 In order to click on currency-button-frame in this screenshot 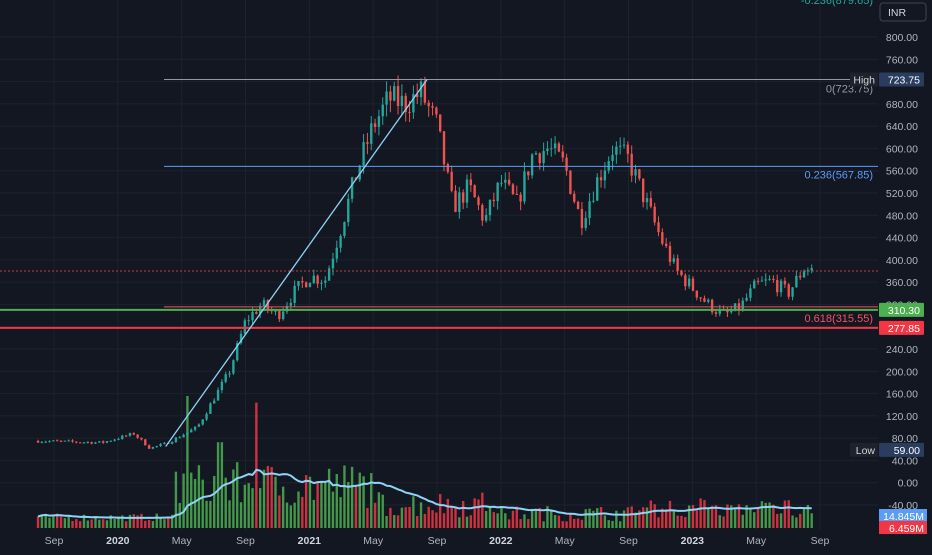, I will do `click(903, 12)`.